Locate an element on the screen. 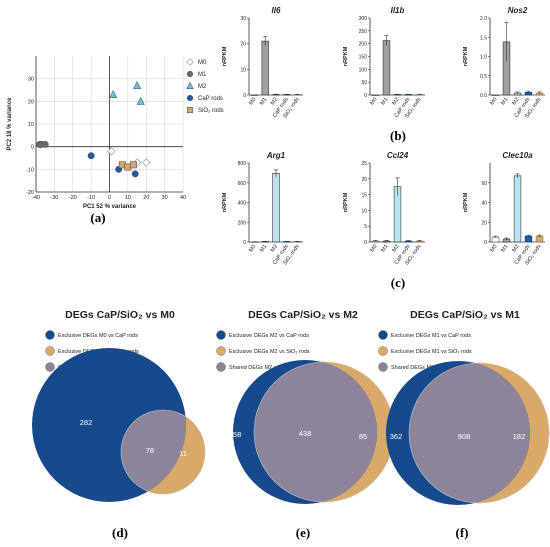 The width and height of the screenshot is (550, 547). y-tick-label: 800 is located at coordinates (242, 164).